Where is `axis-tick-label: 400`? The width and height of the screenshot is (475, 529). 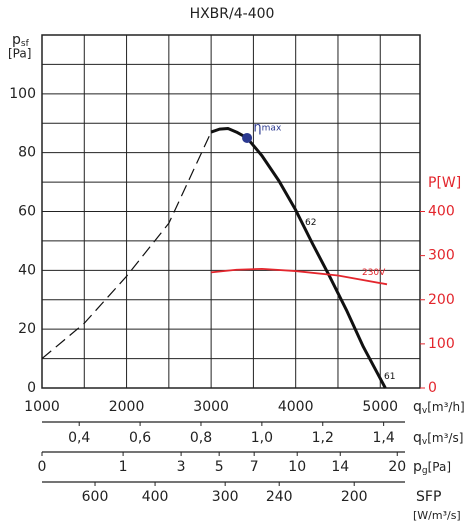 axis-tick-label: 400 is located at coordinates (155, 497).